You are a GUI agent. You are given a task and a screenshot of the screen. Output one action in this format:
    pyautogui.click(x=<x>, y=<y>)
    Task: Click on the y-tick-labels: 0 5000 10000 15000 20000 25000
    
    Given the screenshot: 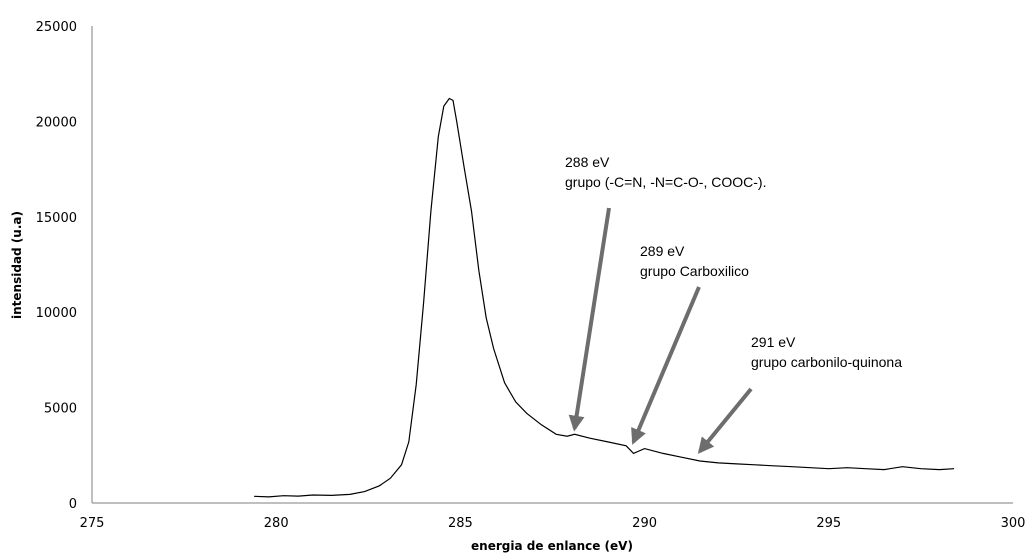 What is the action you would take?
    pyautogui.click(x=56, y=266)
    